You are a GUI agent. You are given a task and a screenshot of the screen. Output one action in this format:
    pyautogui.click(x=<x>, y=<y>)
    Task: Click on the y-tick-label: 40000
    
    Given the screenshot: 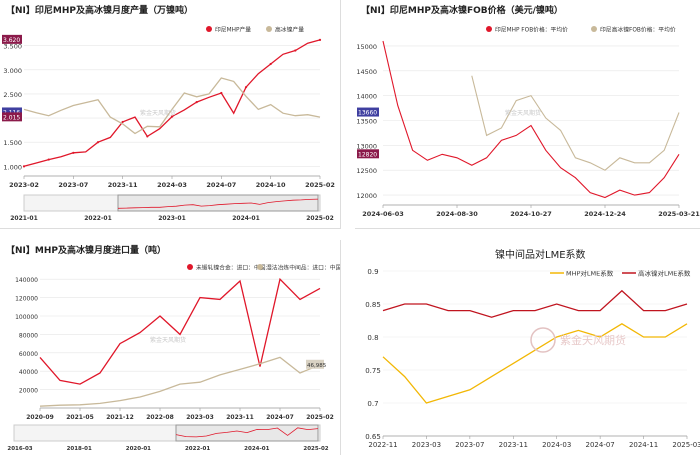 What is the action you would take?
    pyautogui.click(x=28, y=372)
    